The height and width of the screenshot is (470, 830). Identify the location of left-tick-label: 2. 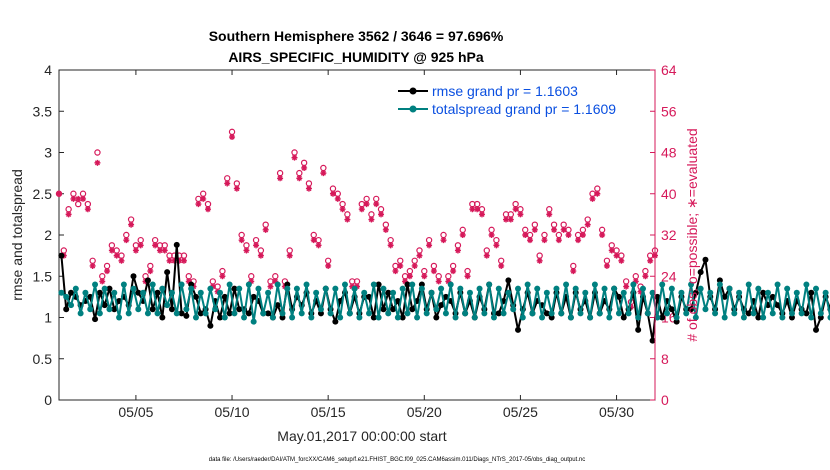
(48, 235).